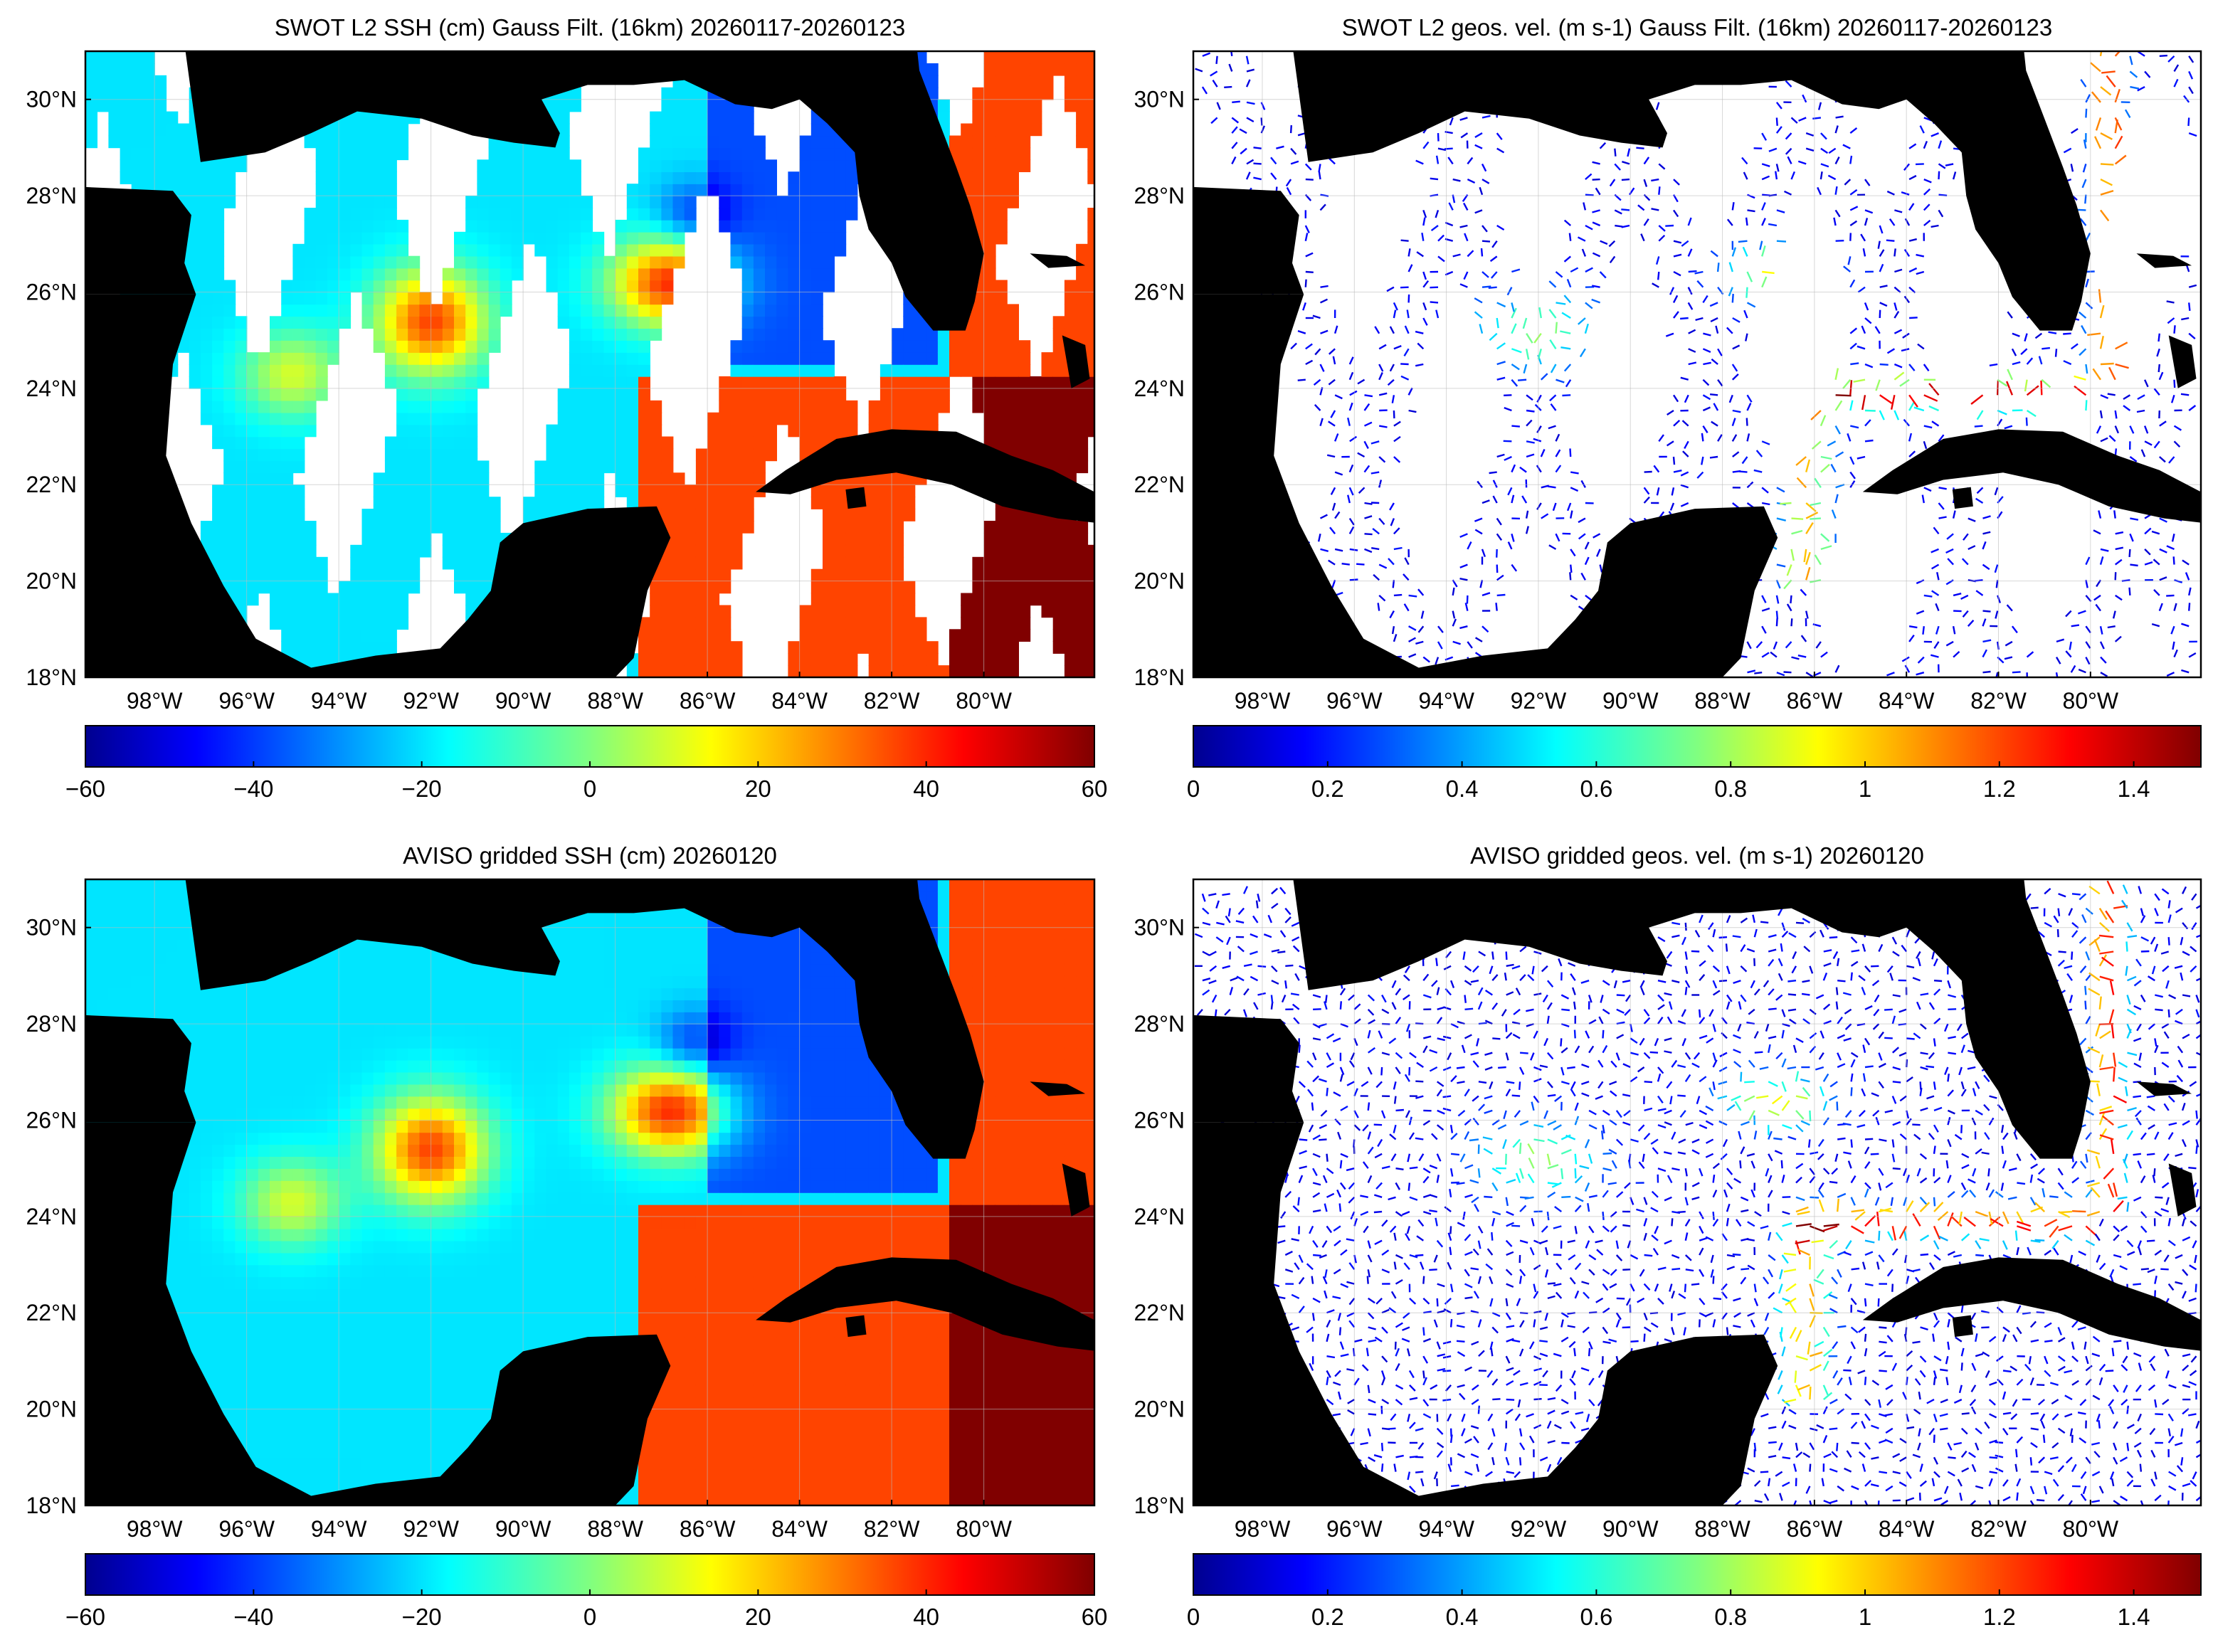  I want to click on colorbar-tick-label: 0.6, so click(1596, 1617).